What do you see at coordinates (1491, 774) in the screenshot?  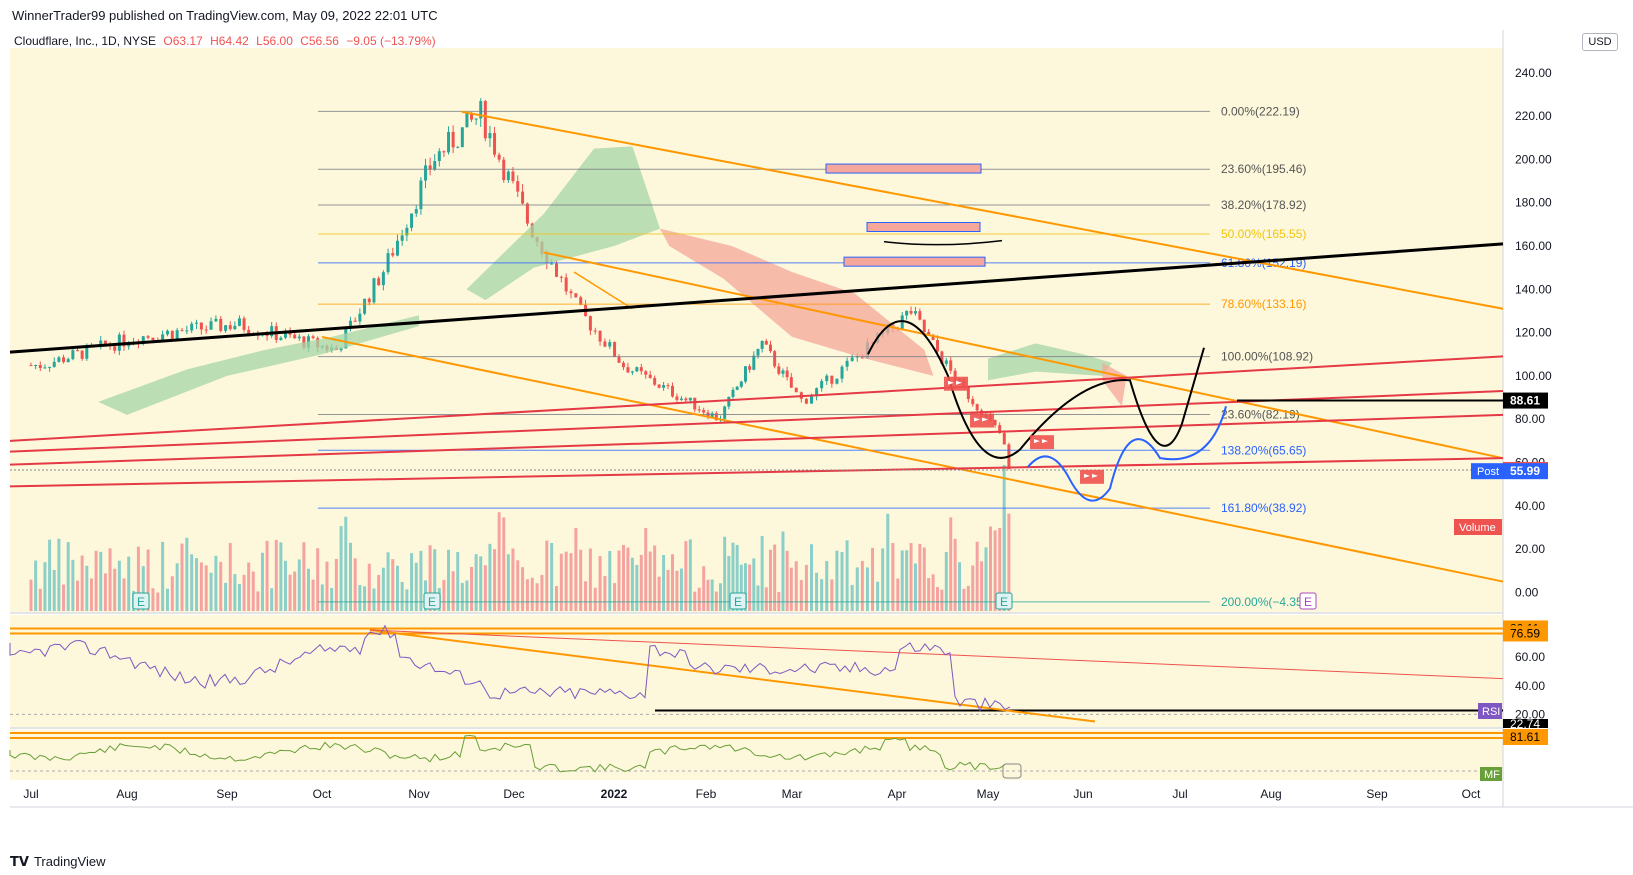 I see `mf-tag-bg` at bounding box center [1491, 774].